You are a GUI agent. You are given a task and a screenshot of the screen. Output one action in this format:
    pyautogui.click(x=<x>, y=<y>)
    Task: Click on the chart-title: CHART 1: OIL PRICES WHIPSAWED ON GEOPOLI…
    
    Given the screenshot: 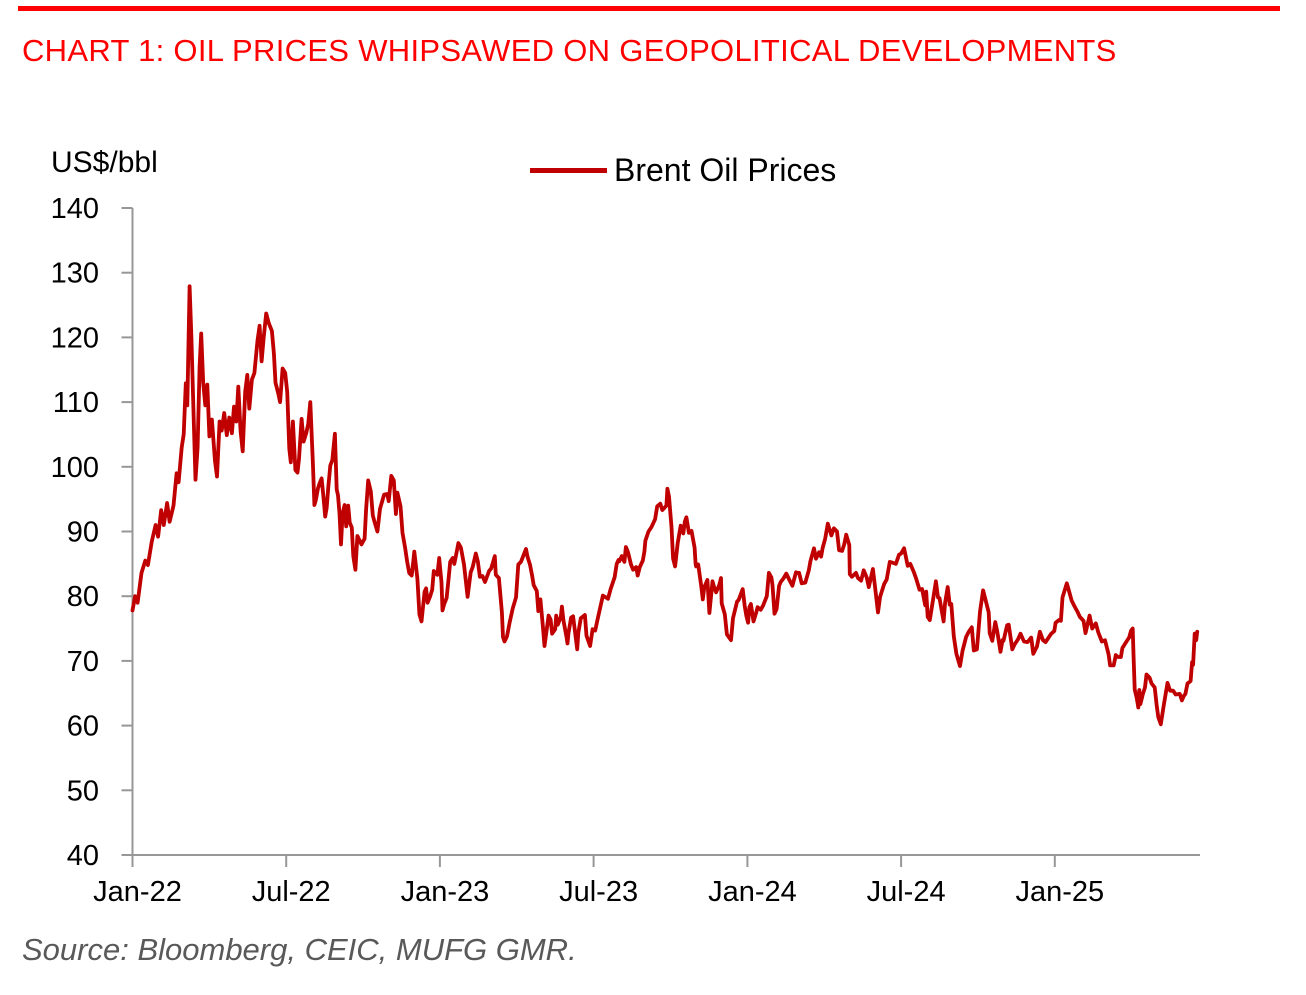 What is the action you would take?
    pyautogui.click(x=569, y=50)
    